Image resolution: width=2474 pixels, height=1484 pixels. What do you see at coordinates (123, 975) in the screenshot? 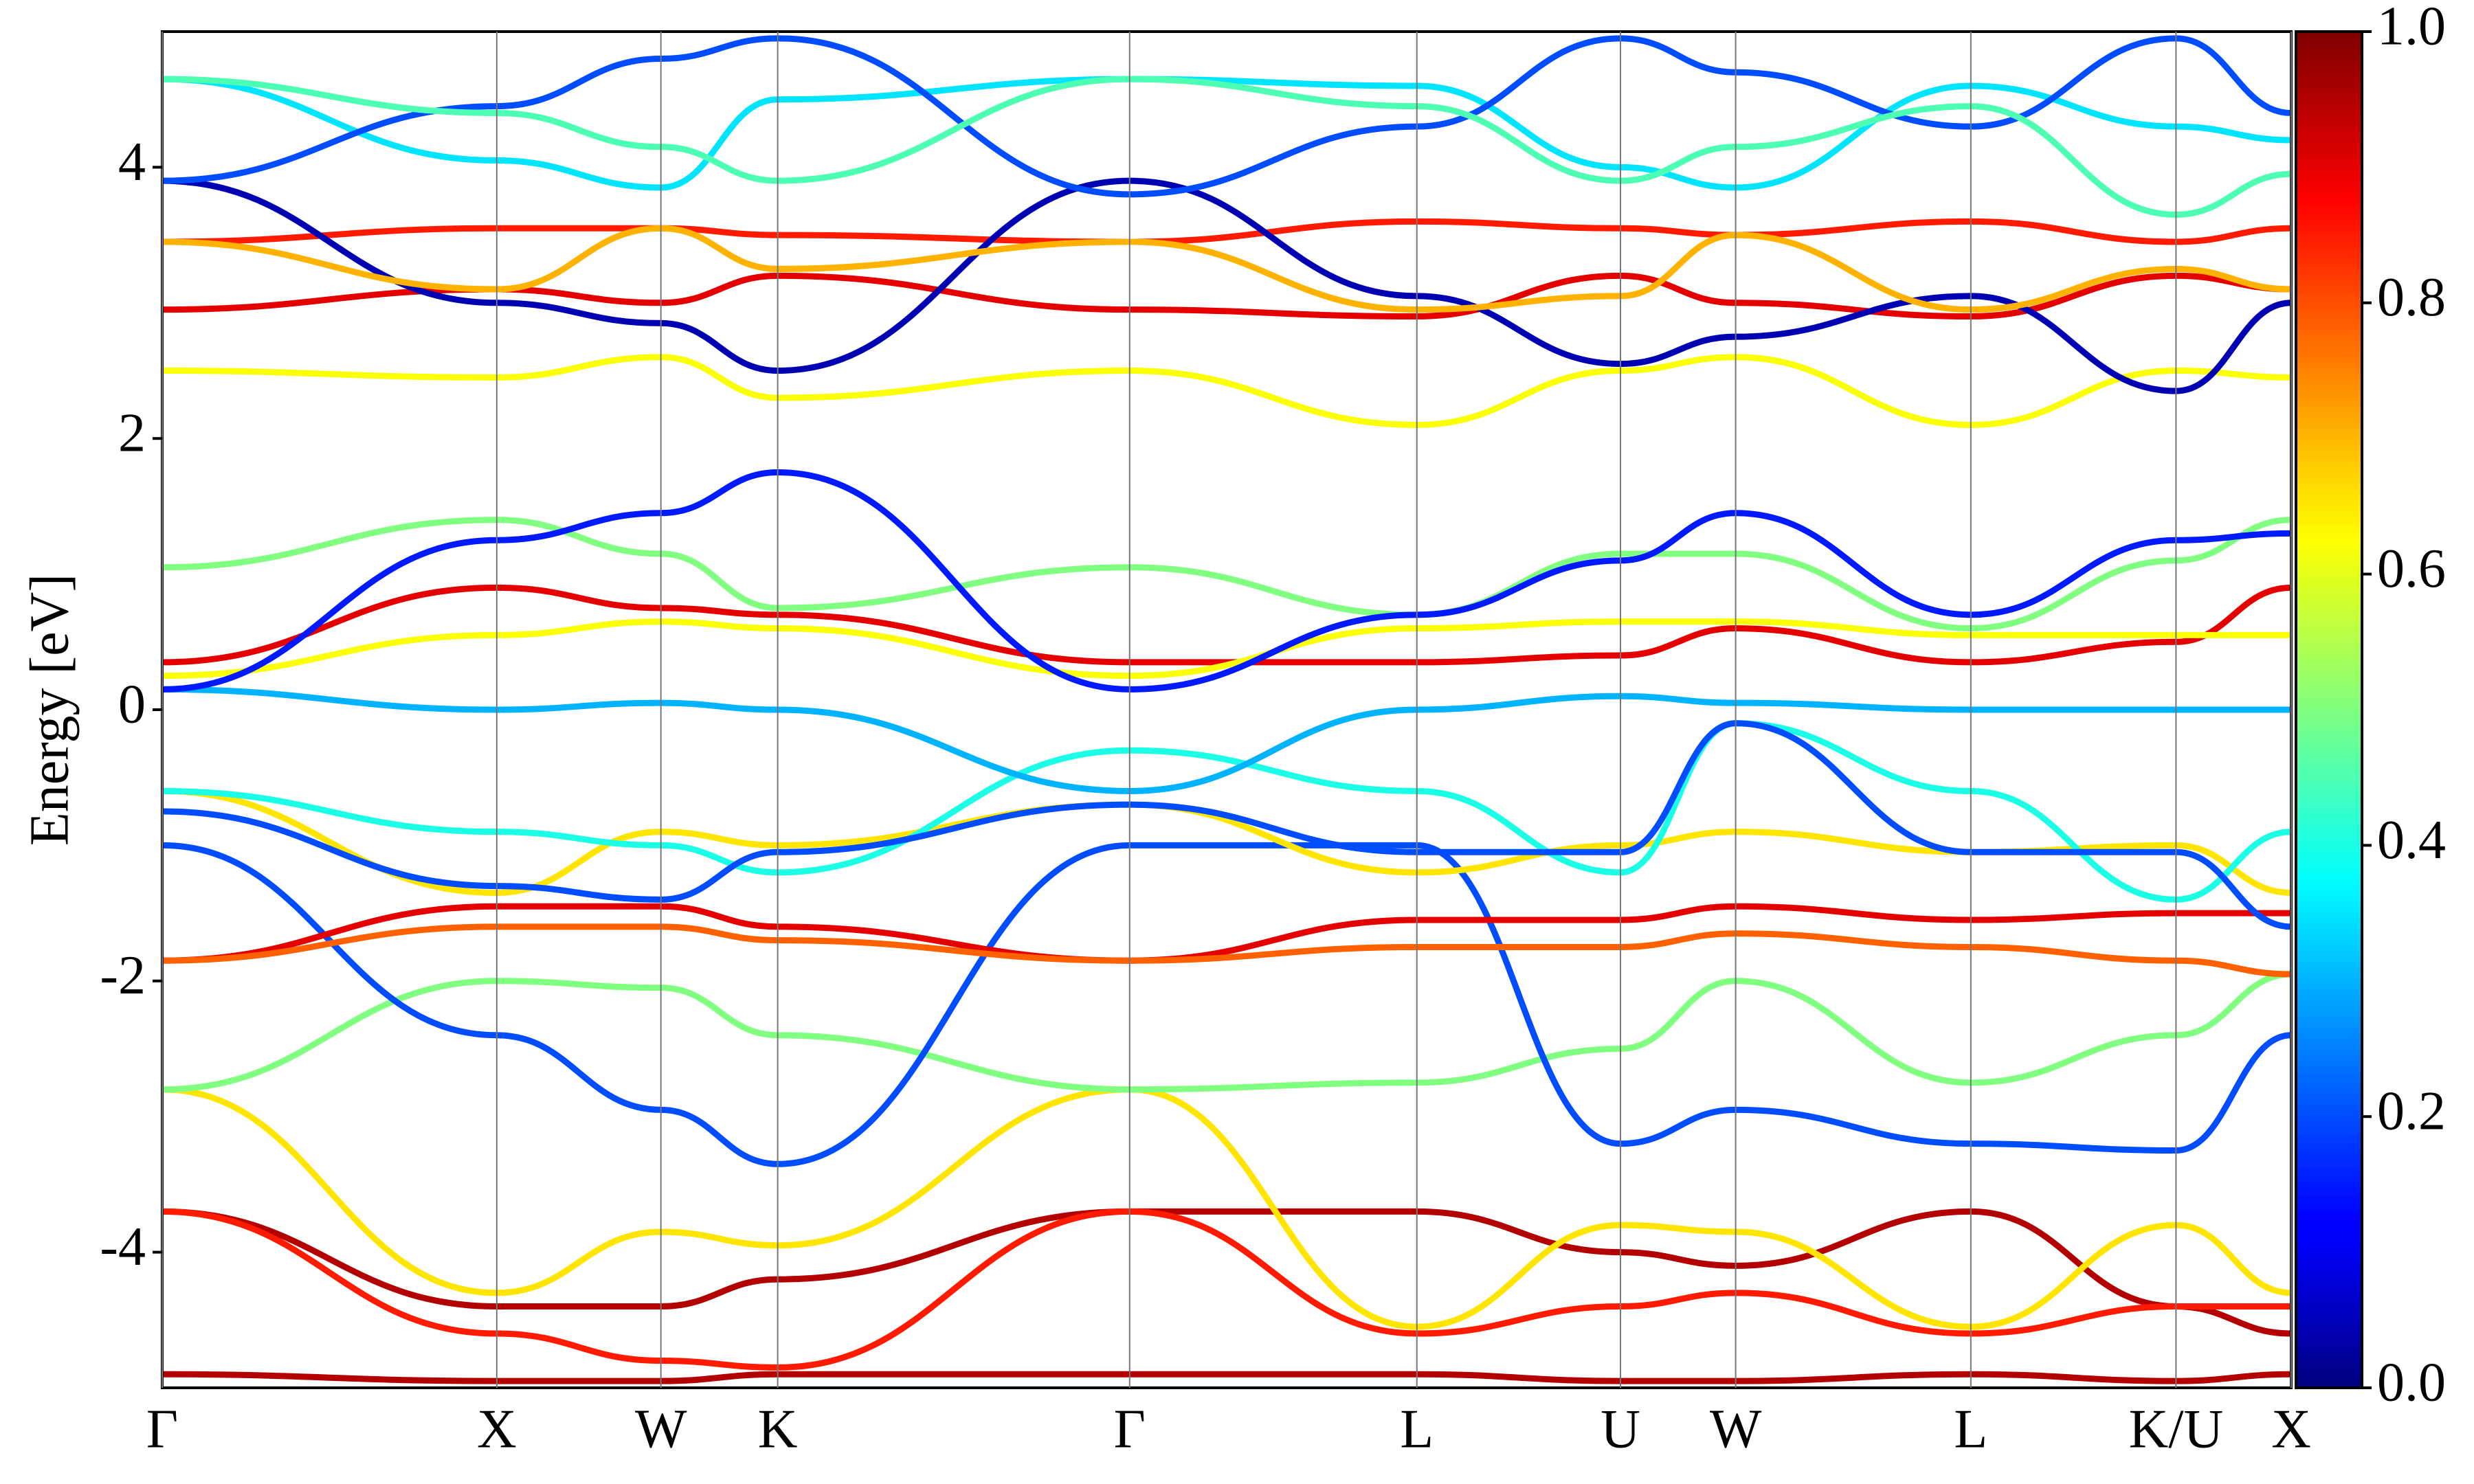
I see `y-tick-label: -2` at bounding box center [123, 975].